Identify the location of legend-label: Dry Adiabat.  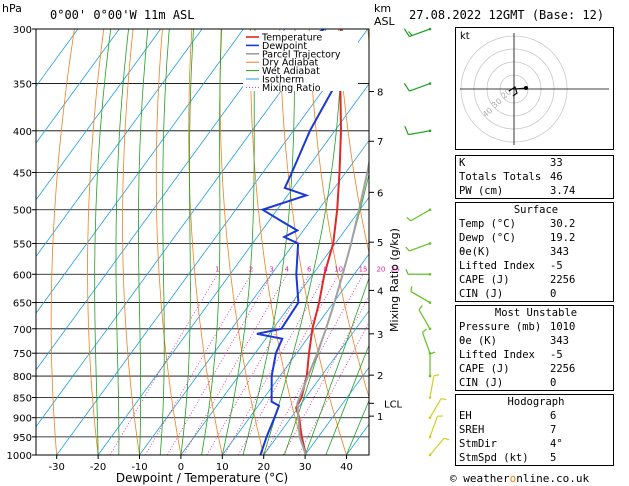
(290, 63).